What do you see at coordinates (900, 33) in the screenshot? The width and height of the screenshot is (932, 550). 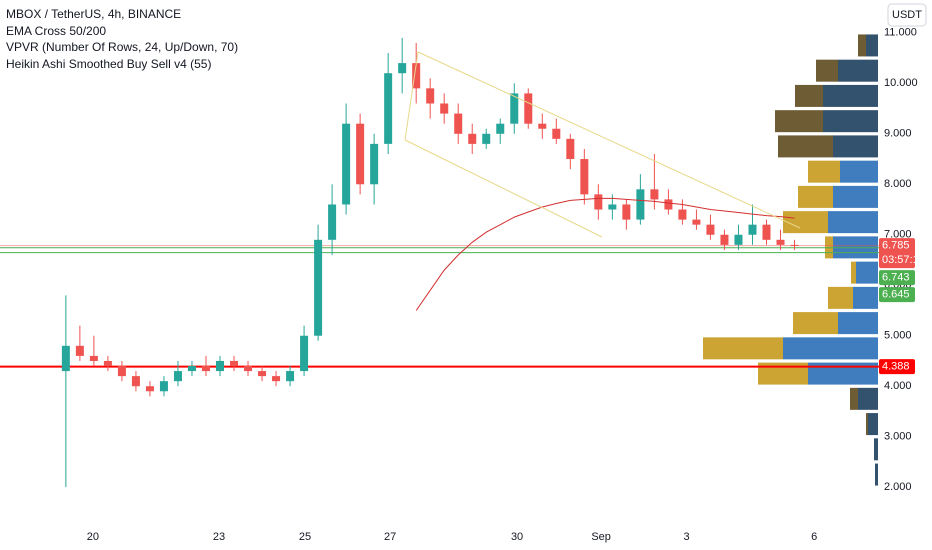 I see `y-tick-label: 11.000` at bounding box center [900, 33].